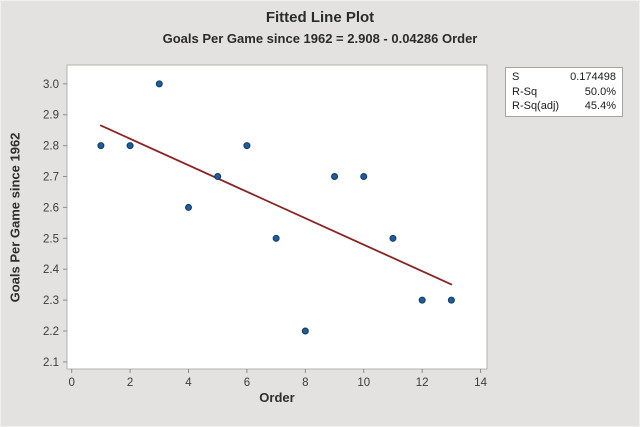 The height and width of the screenshot is (427, 640). Describe the element at coordinates (51, 178) in the screenshot. I see `y-tick-label: 2.7` at that location.